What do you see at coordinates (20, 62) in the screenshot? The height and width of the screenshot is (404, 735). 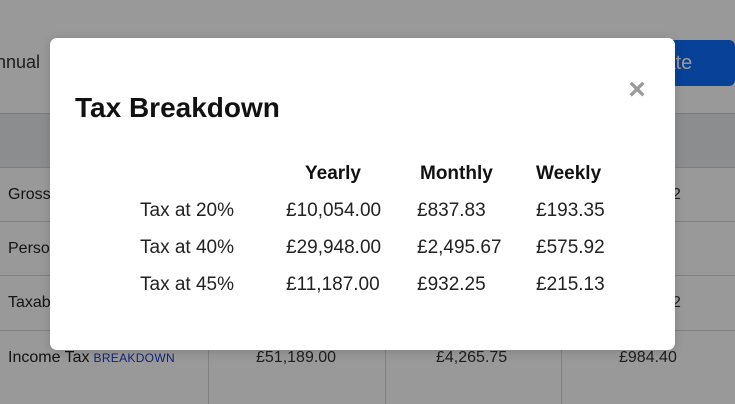 I see `annual-salary-label: nnual` at bounding box center [20, 62].